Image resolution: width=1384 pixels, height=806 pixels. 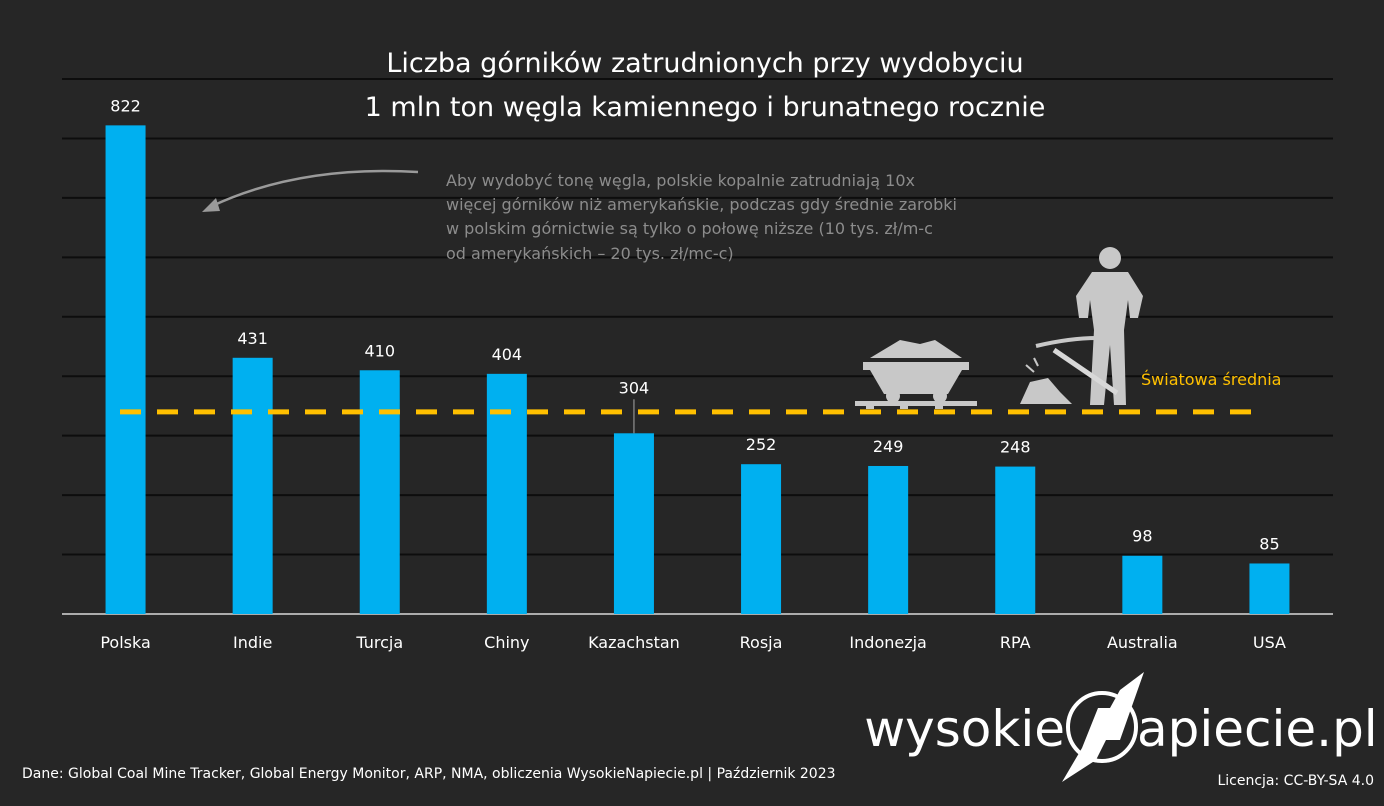 I want to click on bar-polska, so click(x=125, y=369).